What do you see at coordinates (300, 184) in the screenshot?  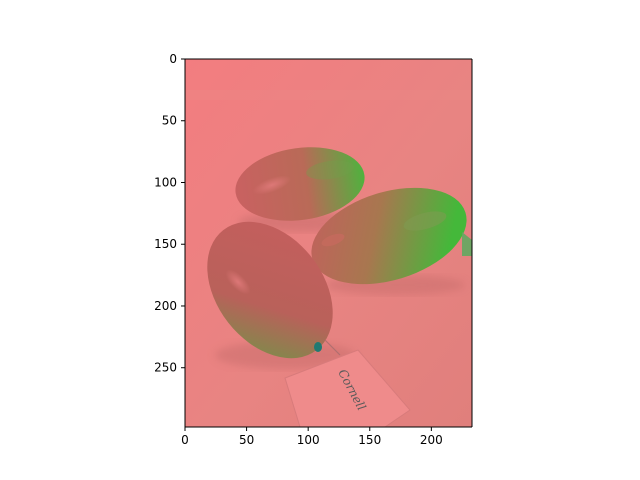 I see `mango-back` at bounding box center [300, 184].